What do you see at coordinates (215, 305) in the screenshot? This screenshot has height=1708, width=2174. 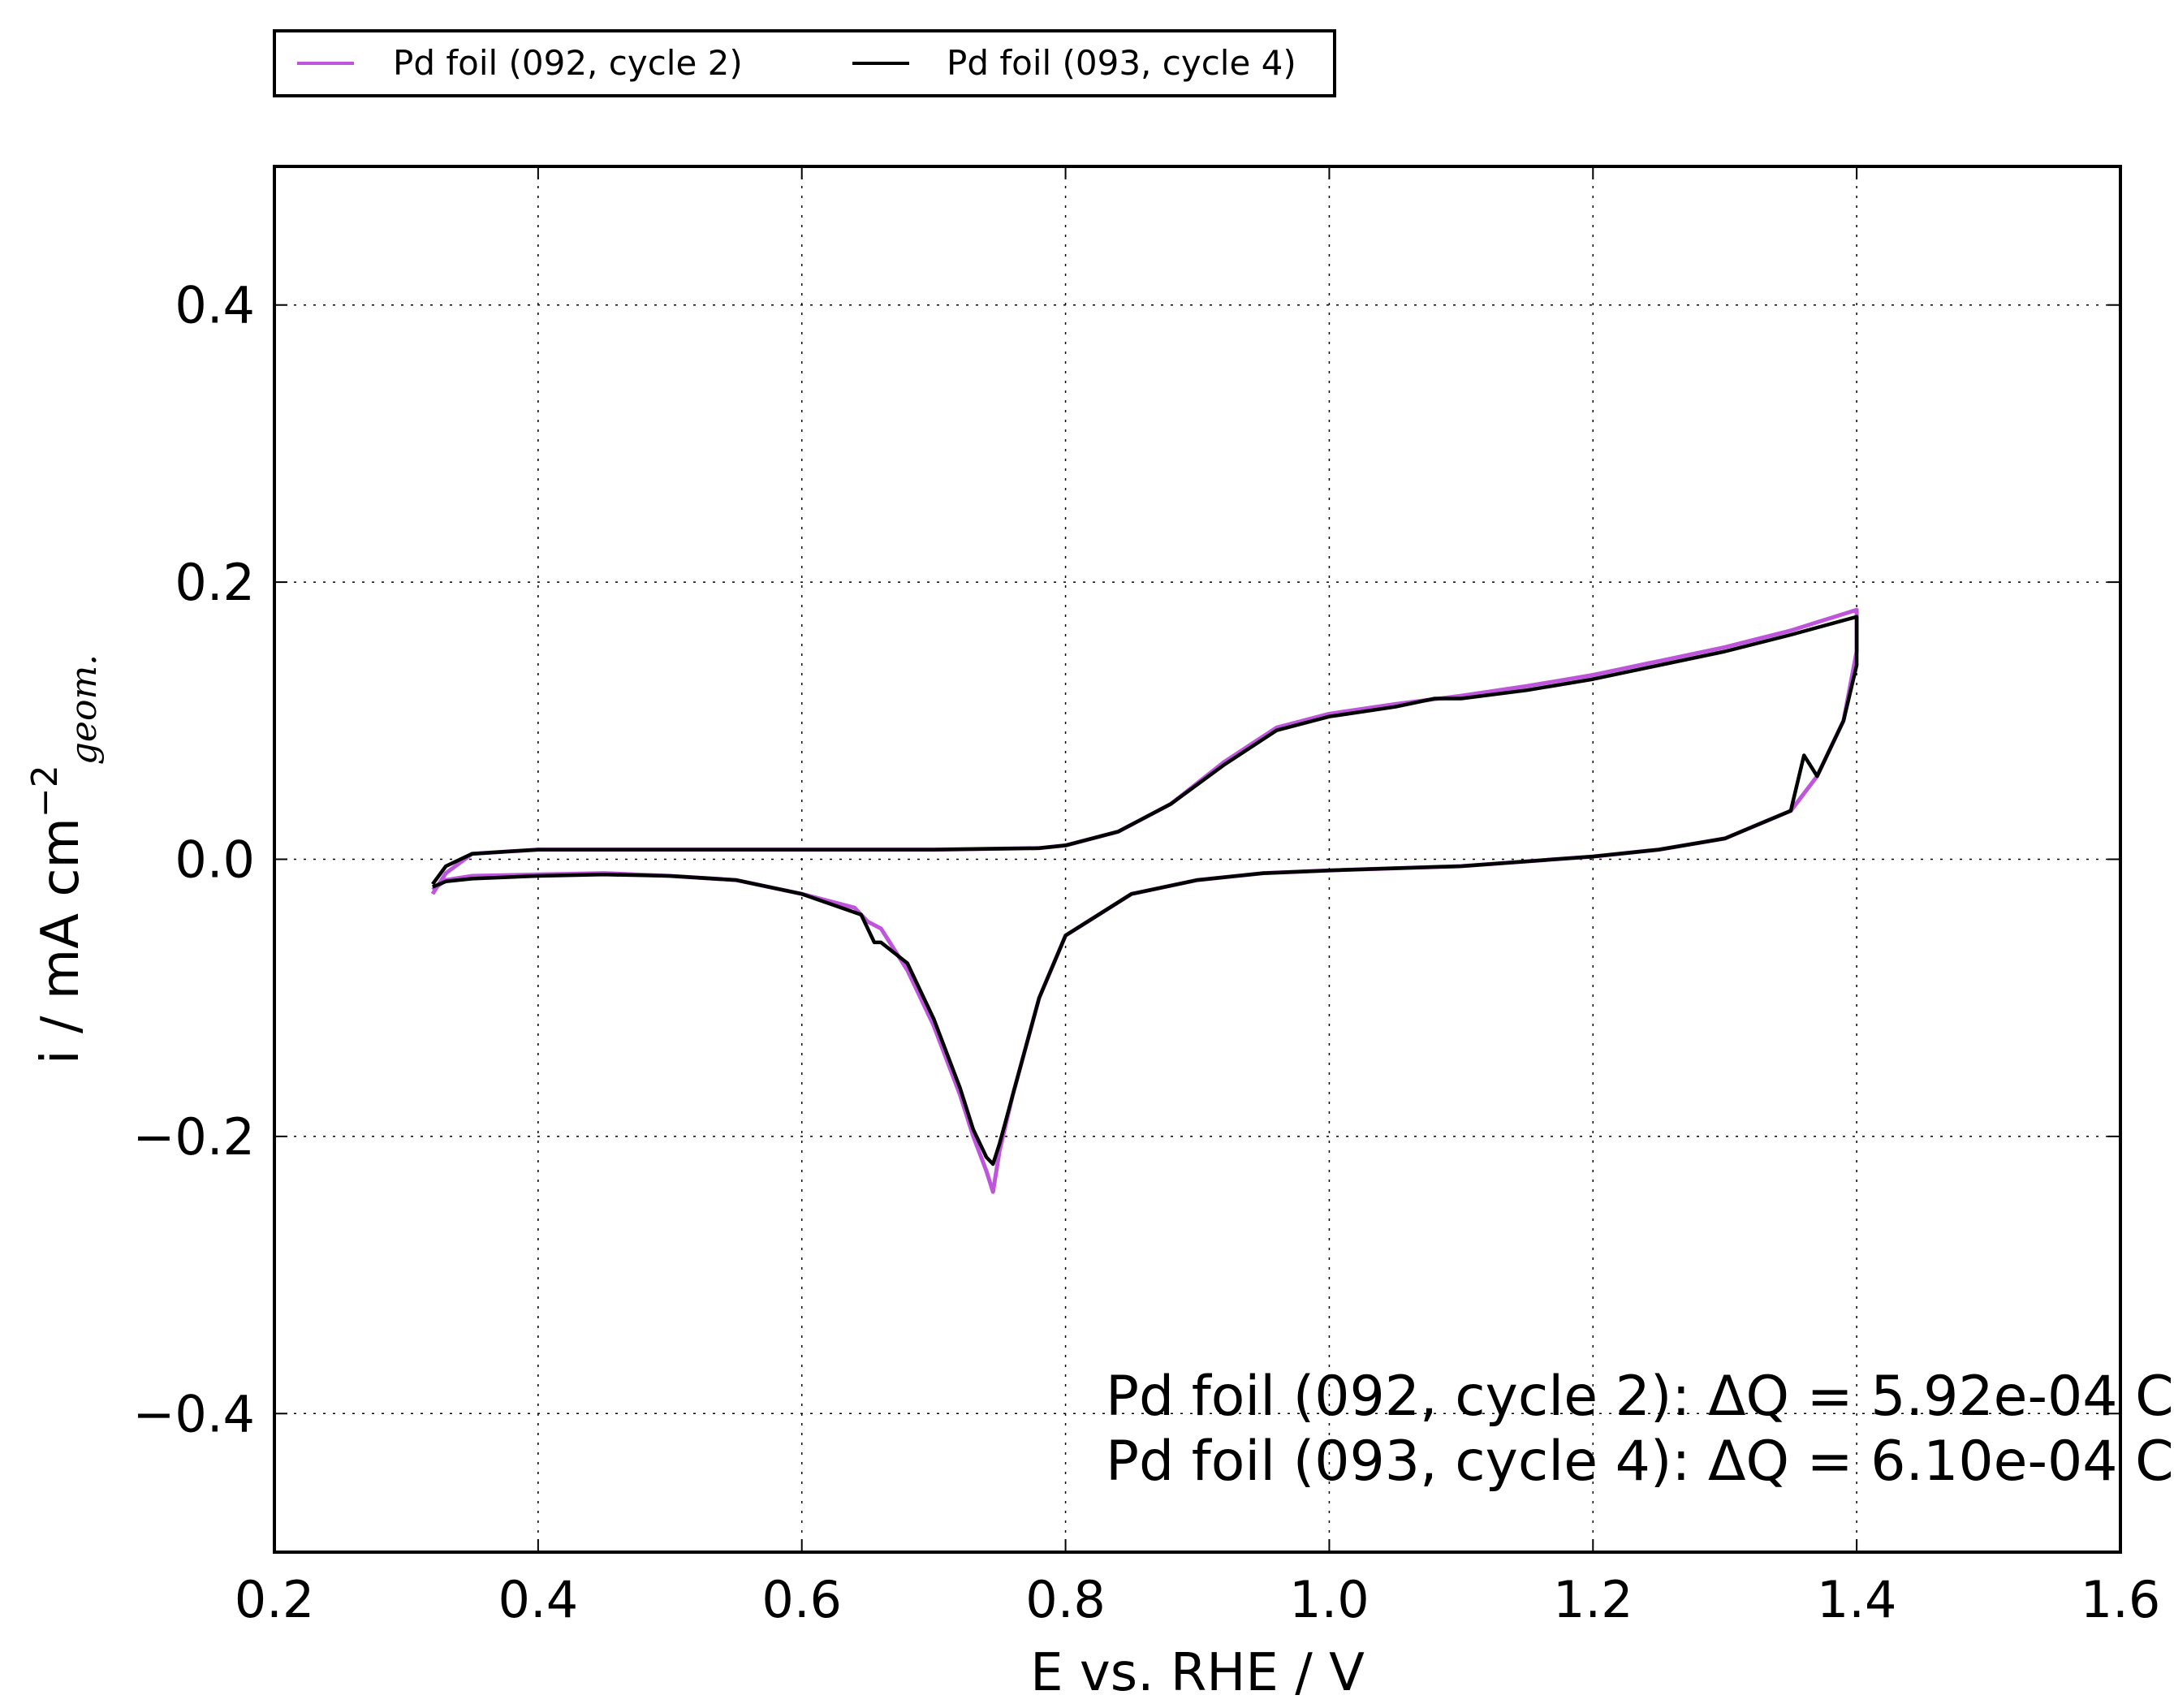 I see `y-tick-label: 0.4` at bounding box center [215, 305].